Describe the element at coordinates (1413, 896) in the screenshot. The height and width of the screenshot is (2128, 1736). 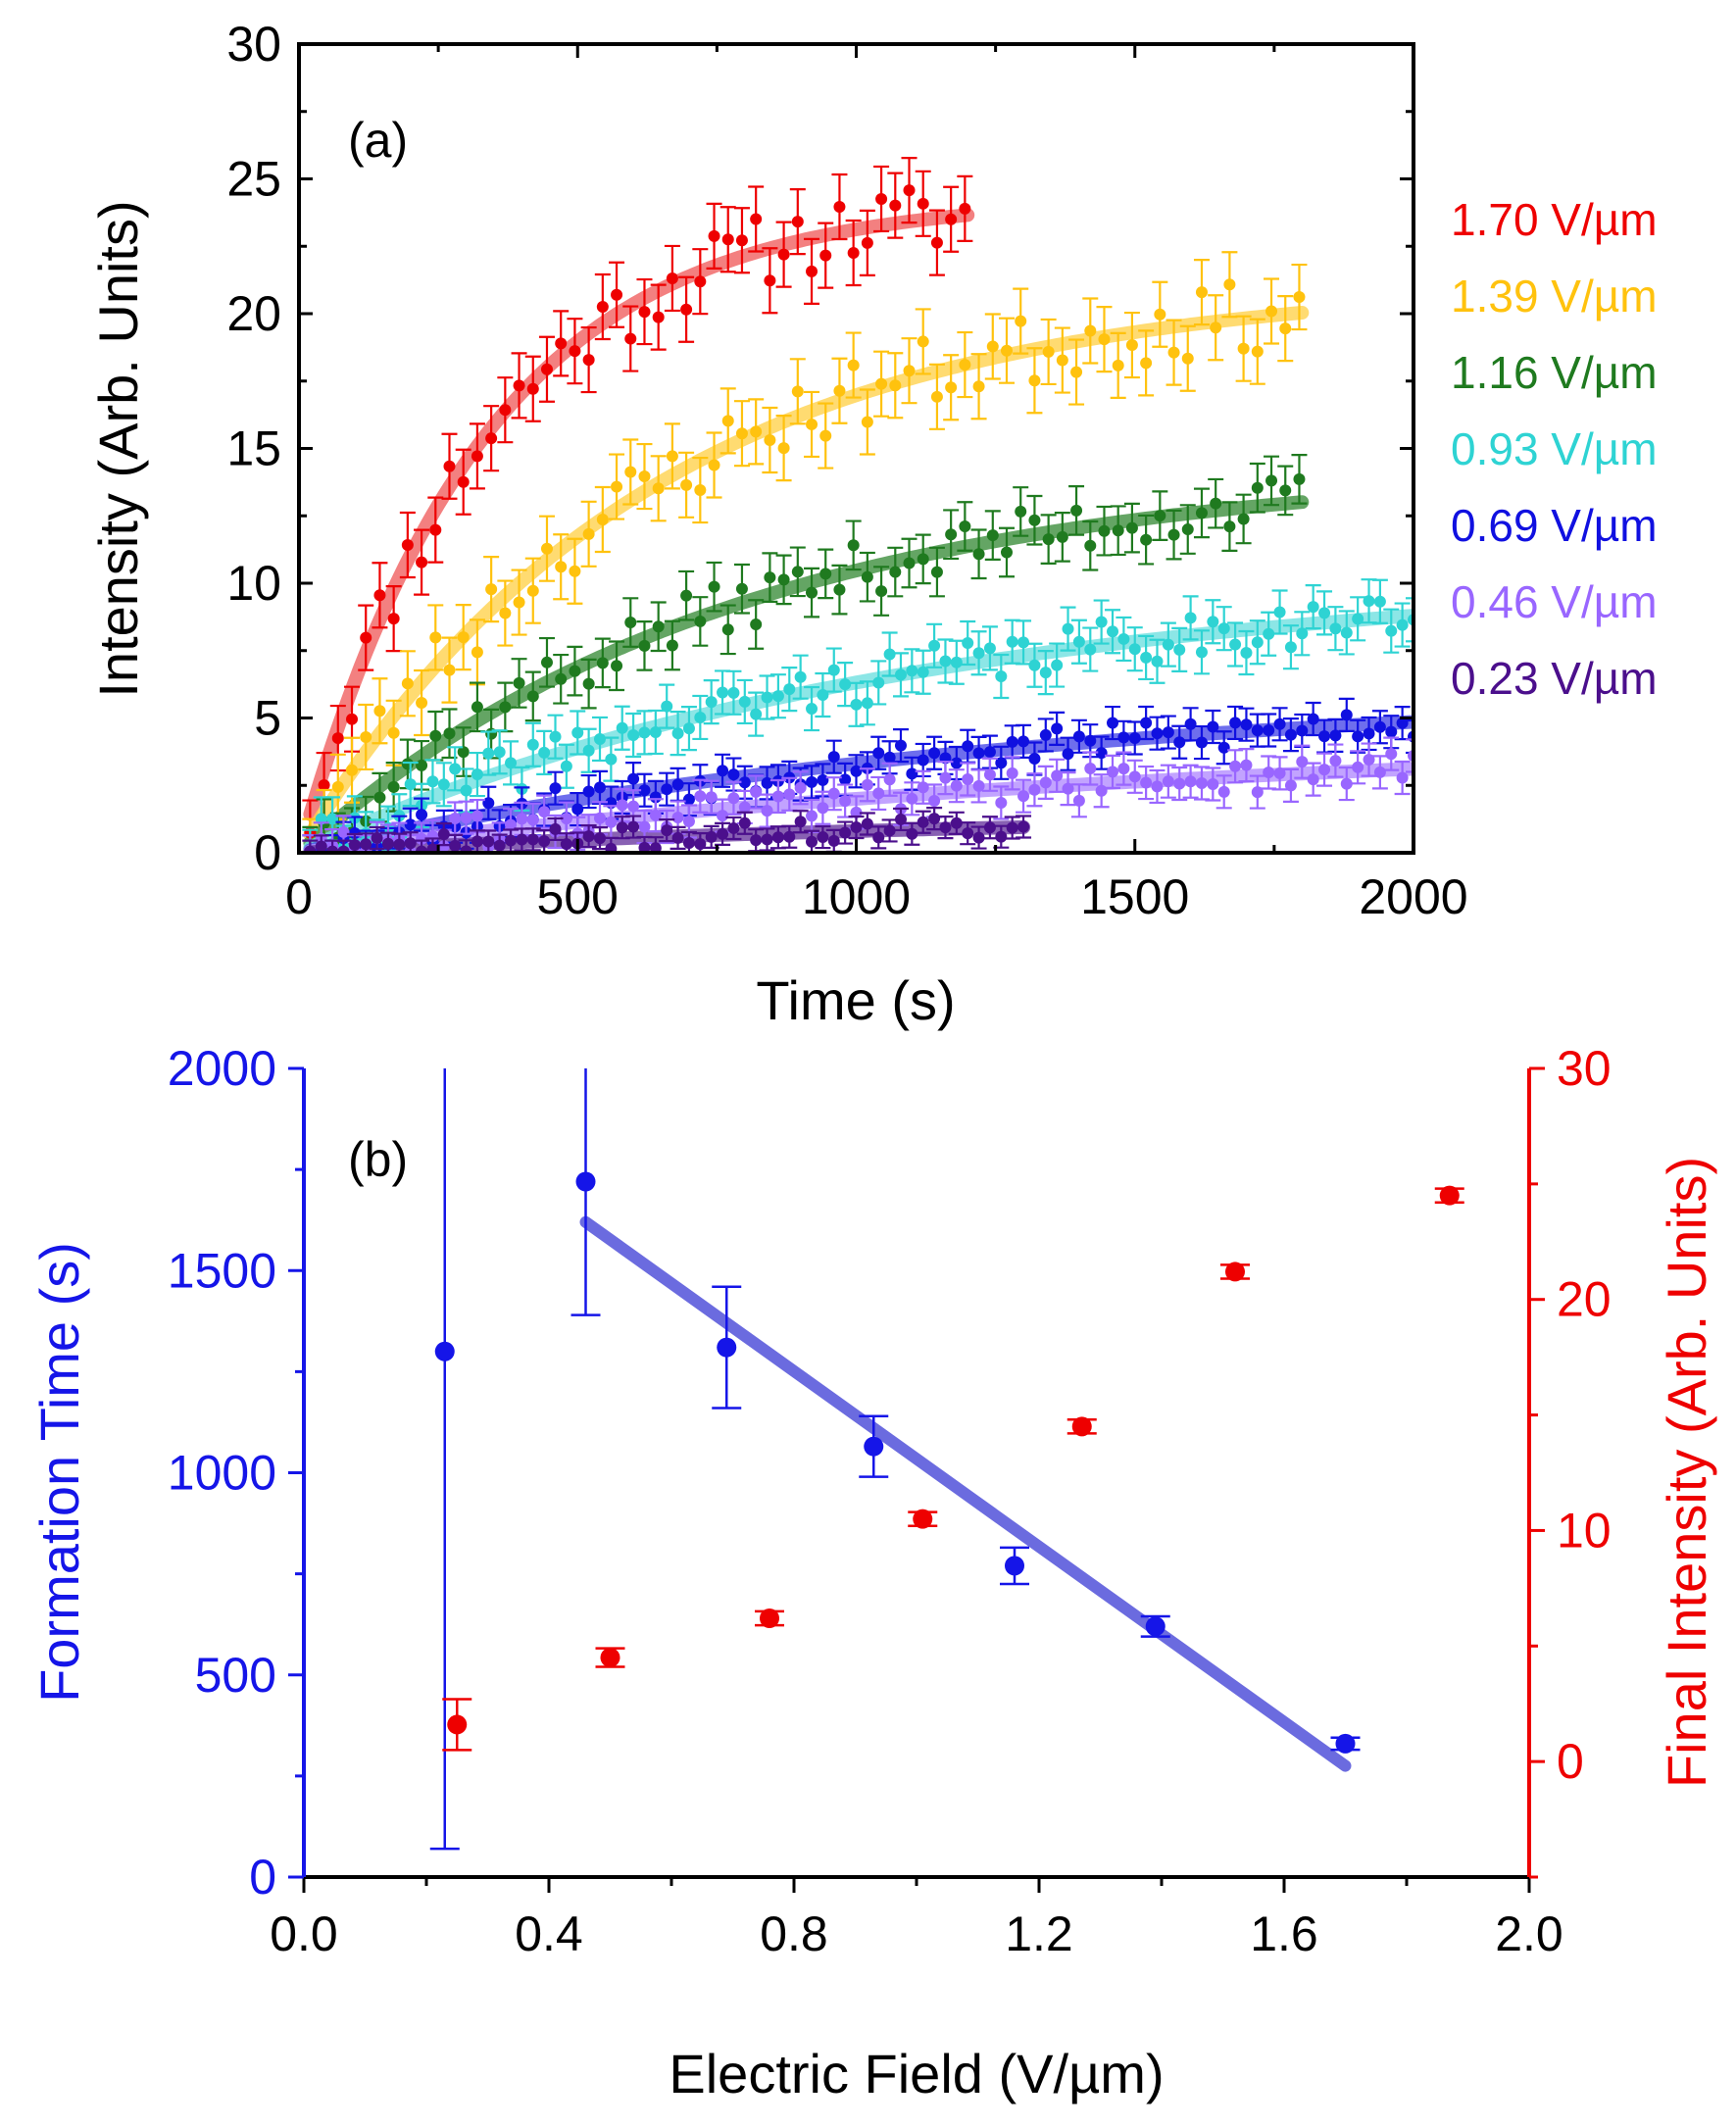
I see `panel-a-x-tick-label: 2000` at that location.